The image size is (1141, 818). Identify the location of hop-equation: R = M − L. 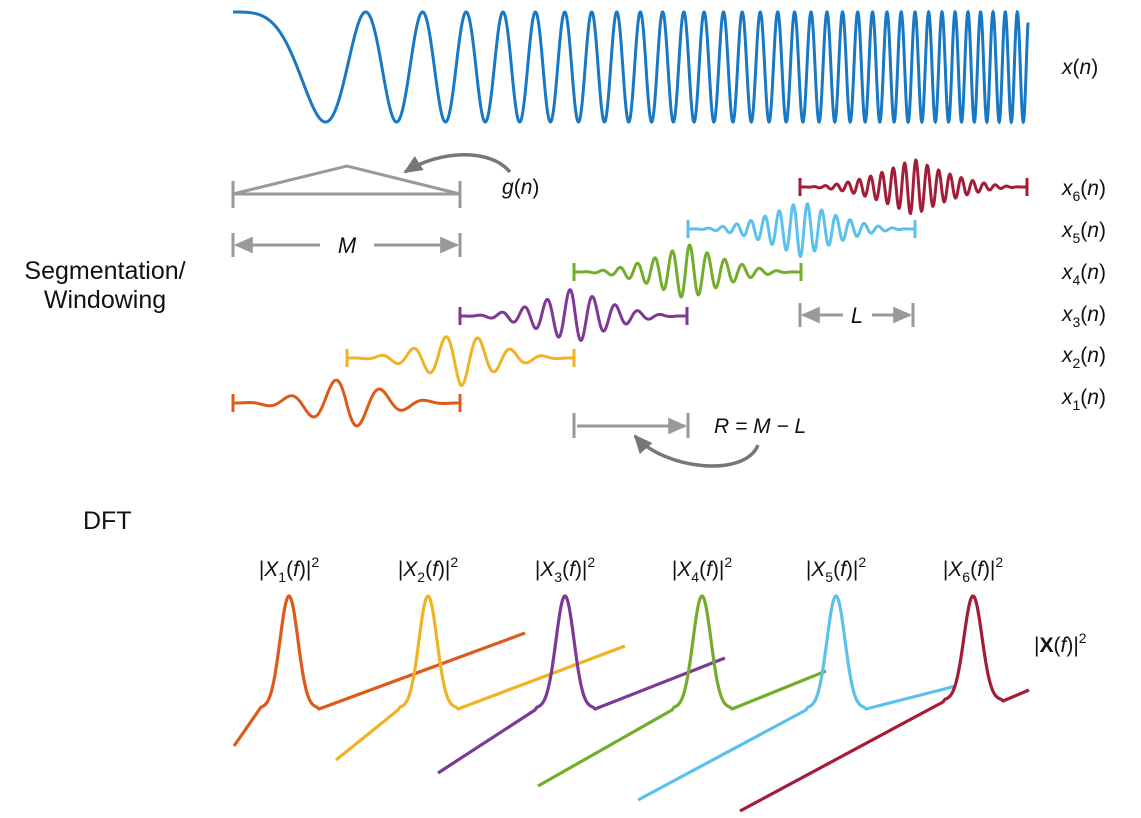
(760, 426).